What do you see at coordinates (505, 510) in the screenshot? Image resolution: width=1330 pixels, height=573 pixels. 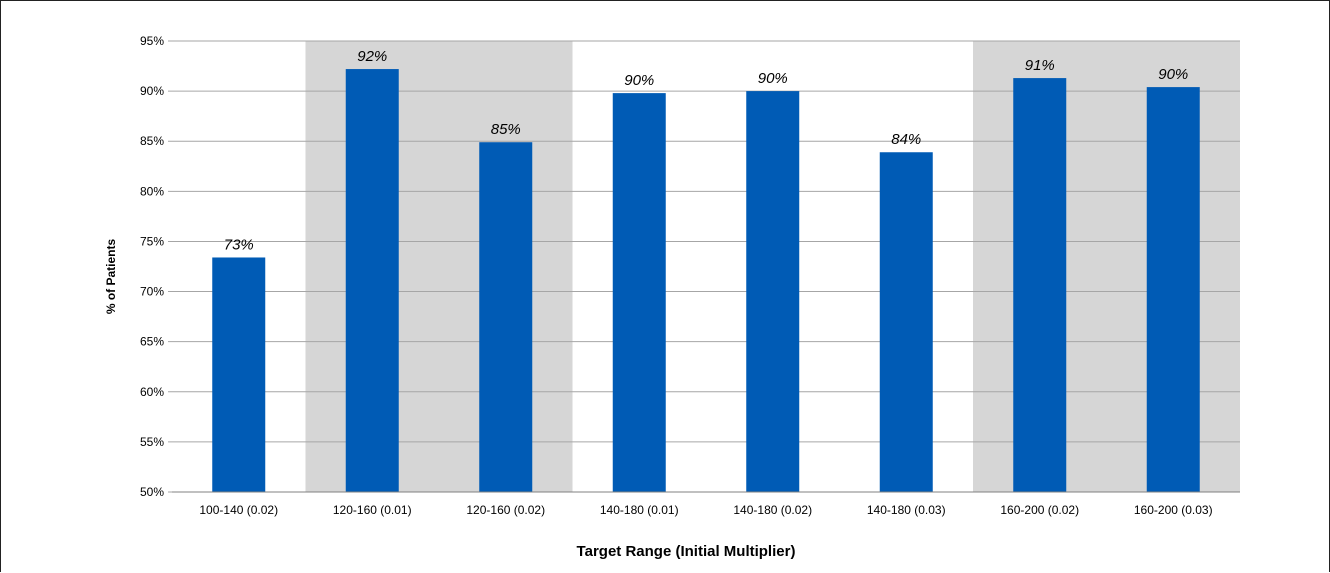 I see `x-tick-label: 120-160 (0.02)` at bounding box center [505, 510].